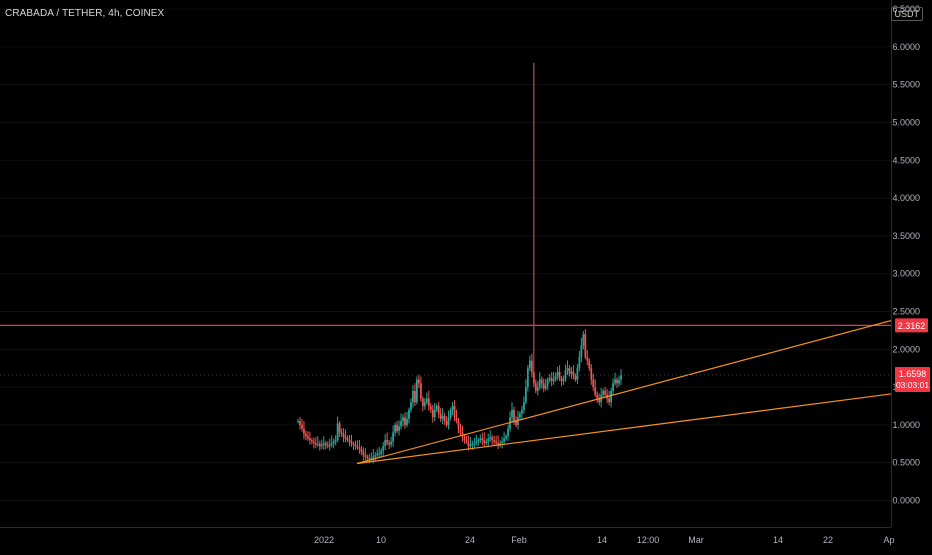  What do you see at coordinates (911, 325) in the screenshot?
I see `price-line-label-bg` at bounding box center [911, 325].